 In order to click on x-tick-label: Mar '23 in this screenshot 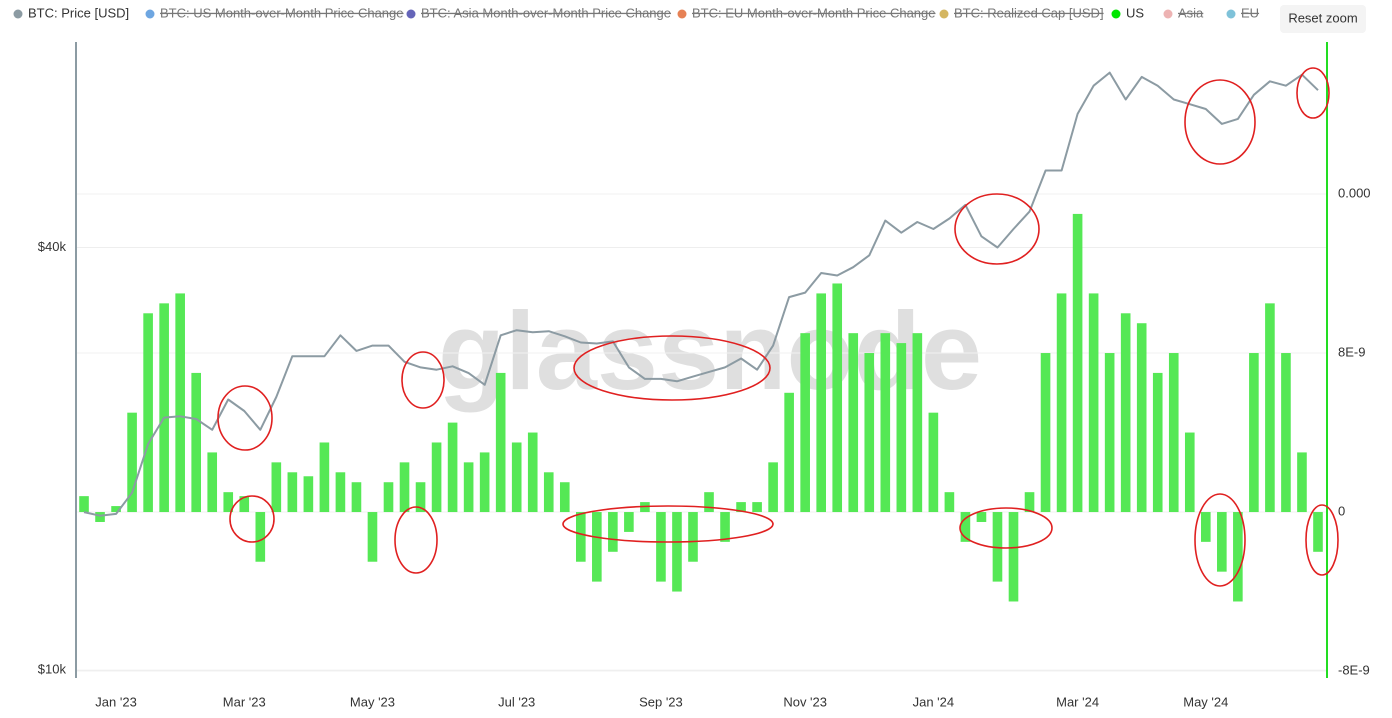, I will do `click(244, 701)`.